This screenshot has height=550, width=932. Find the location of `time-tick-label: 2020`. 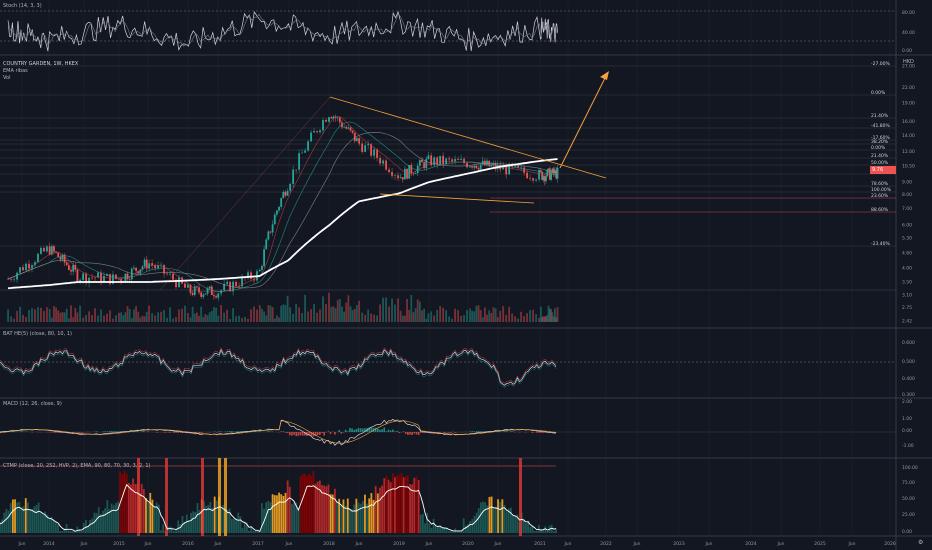

time-tick-label: 2020 is located at coordinates (468, 544).